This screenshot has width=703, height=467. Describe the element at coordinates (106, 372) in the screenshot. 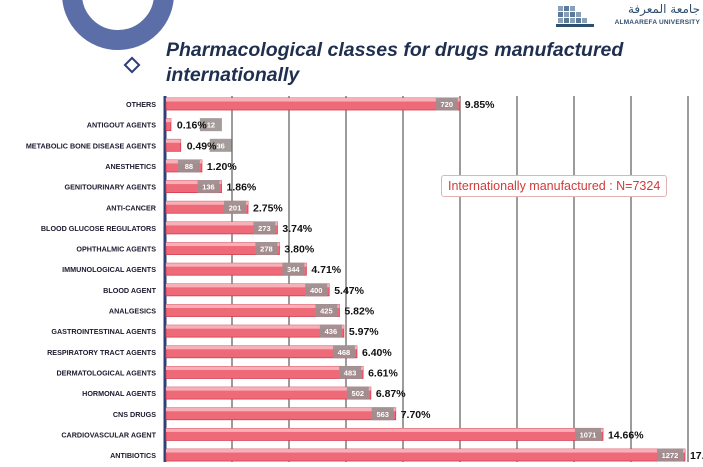

I see `category-label: DERMATOLOGICAL AGENTS` at that location.